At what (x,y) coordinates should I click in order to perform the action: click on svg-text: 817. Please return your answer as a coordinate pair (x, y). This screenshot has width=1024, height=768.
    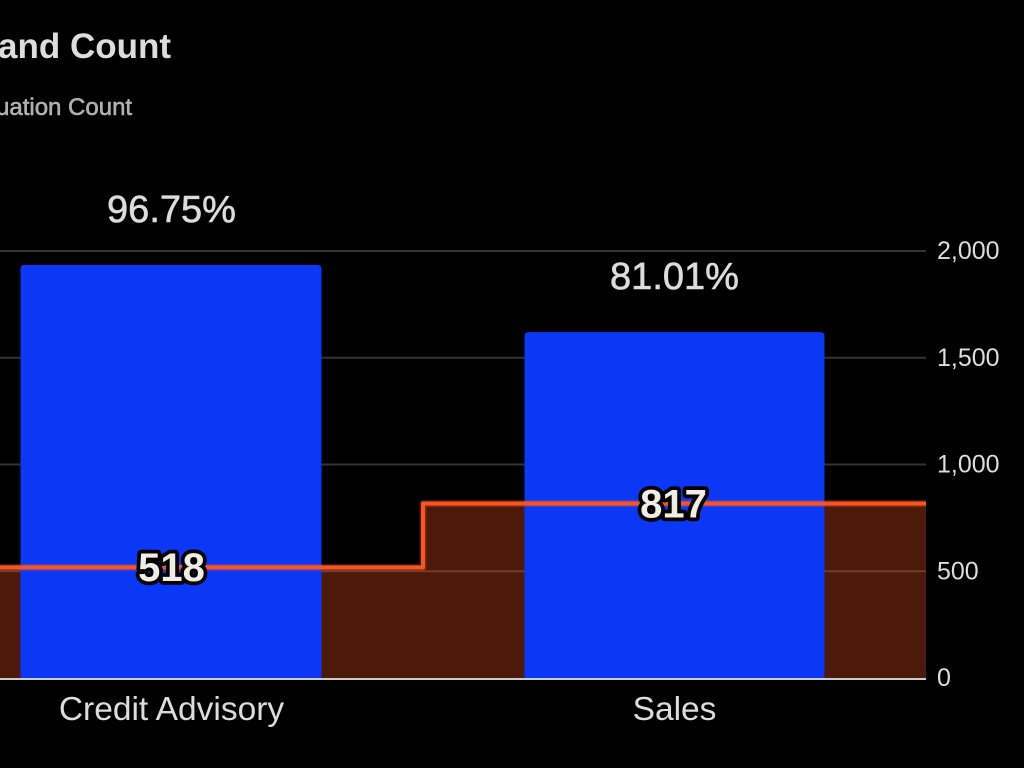
    Looking at the image, I should click on (673, 505).